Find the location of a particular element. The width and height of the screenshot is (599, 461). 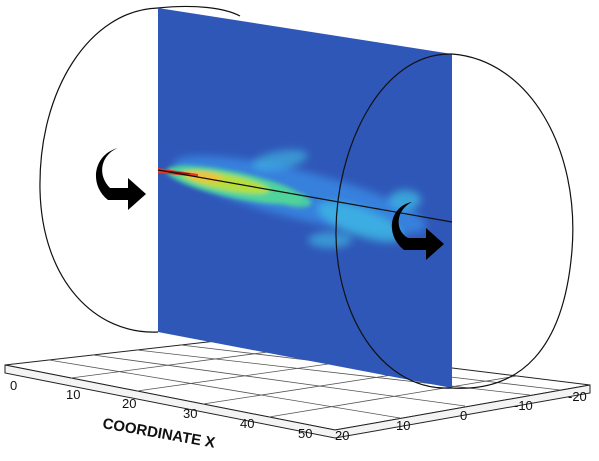

x-tick-label: 0 is located at coordinates (13, 385).